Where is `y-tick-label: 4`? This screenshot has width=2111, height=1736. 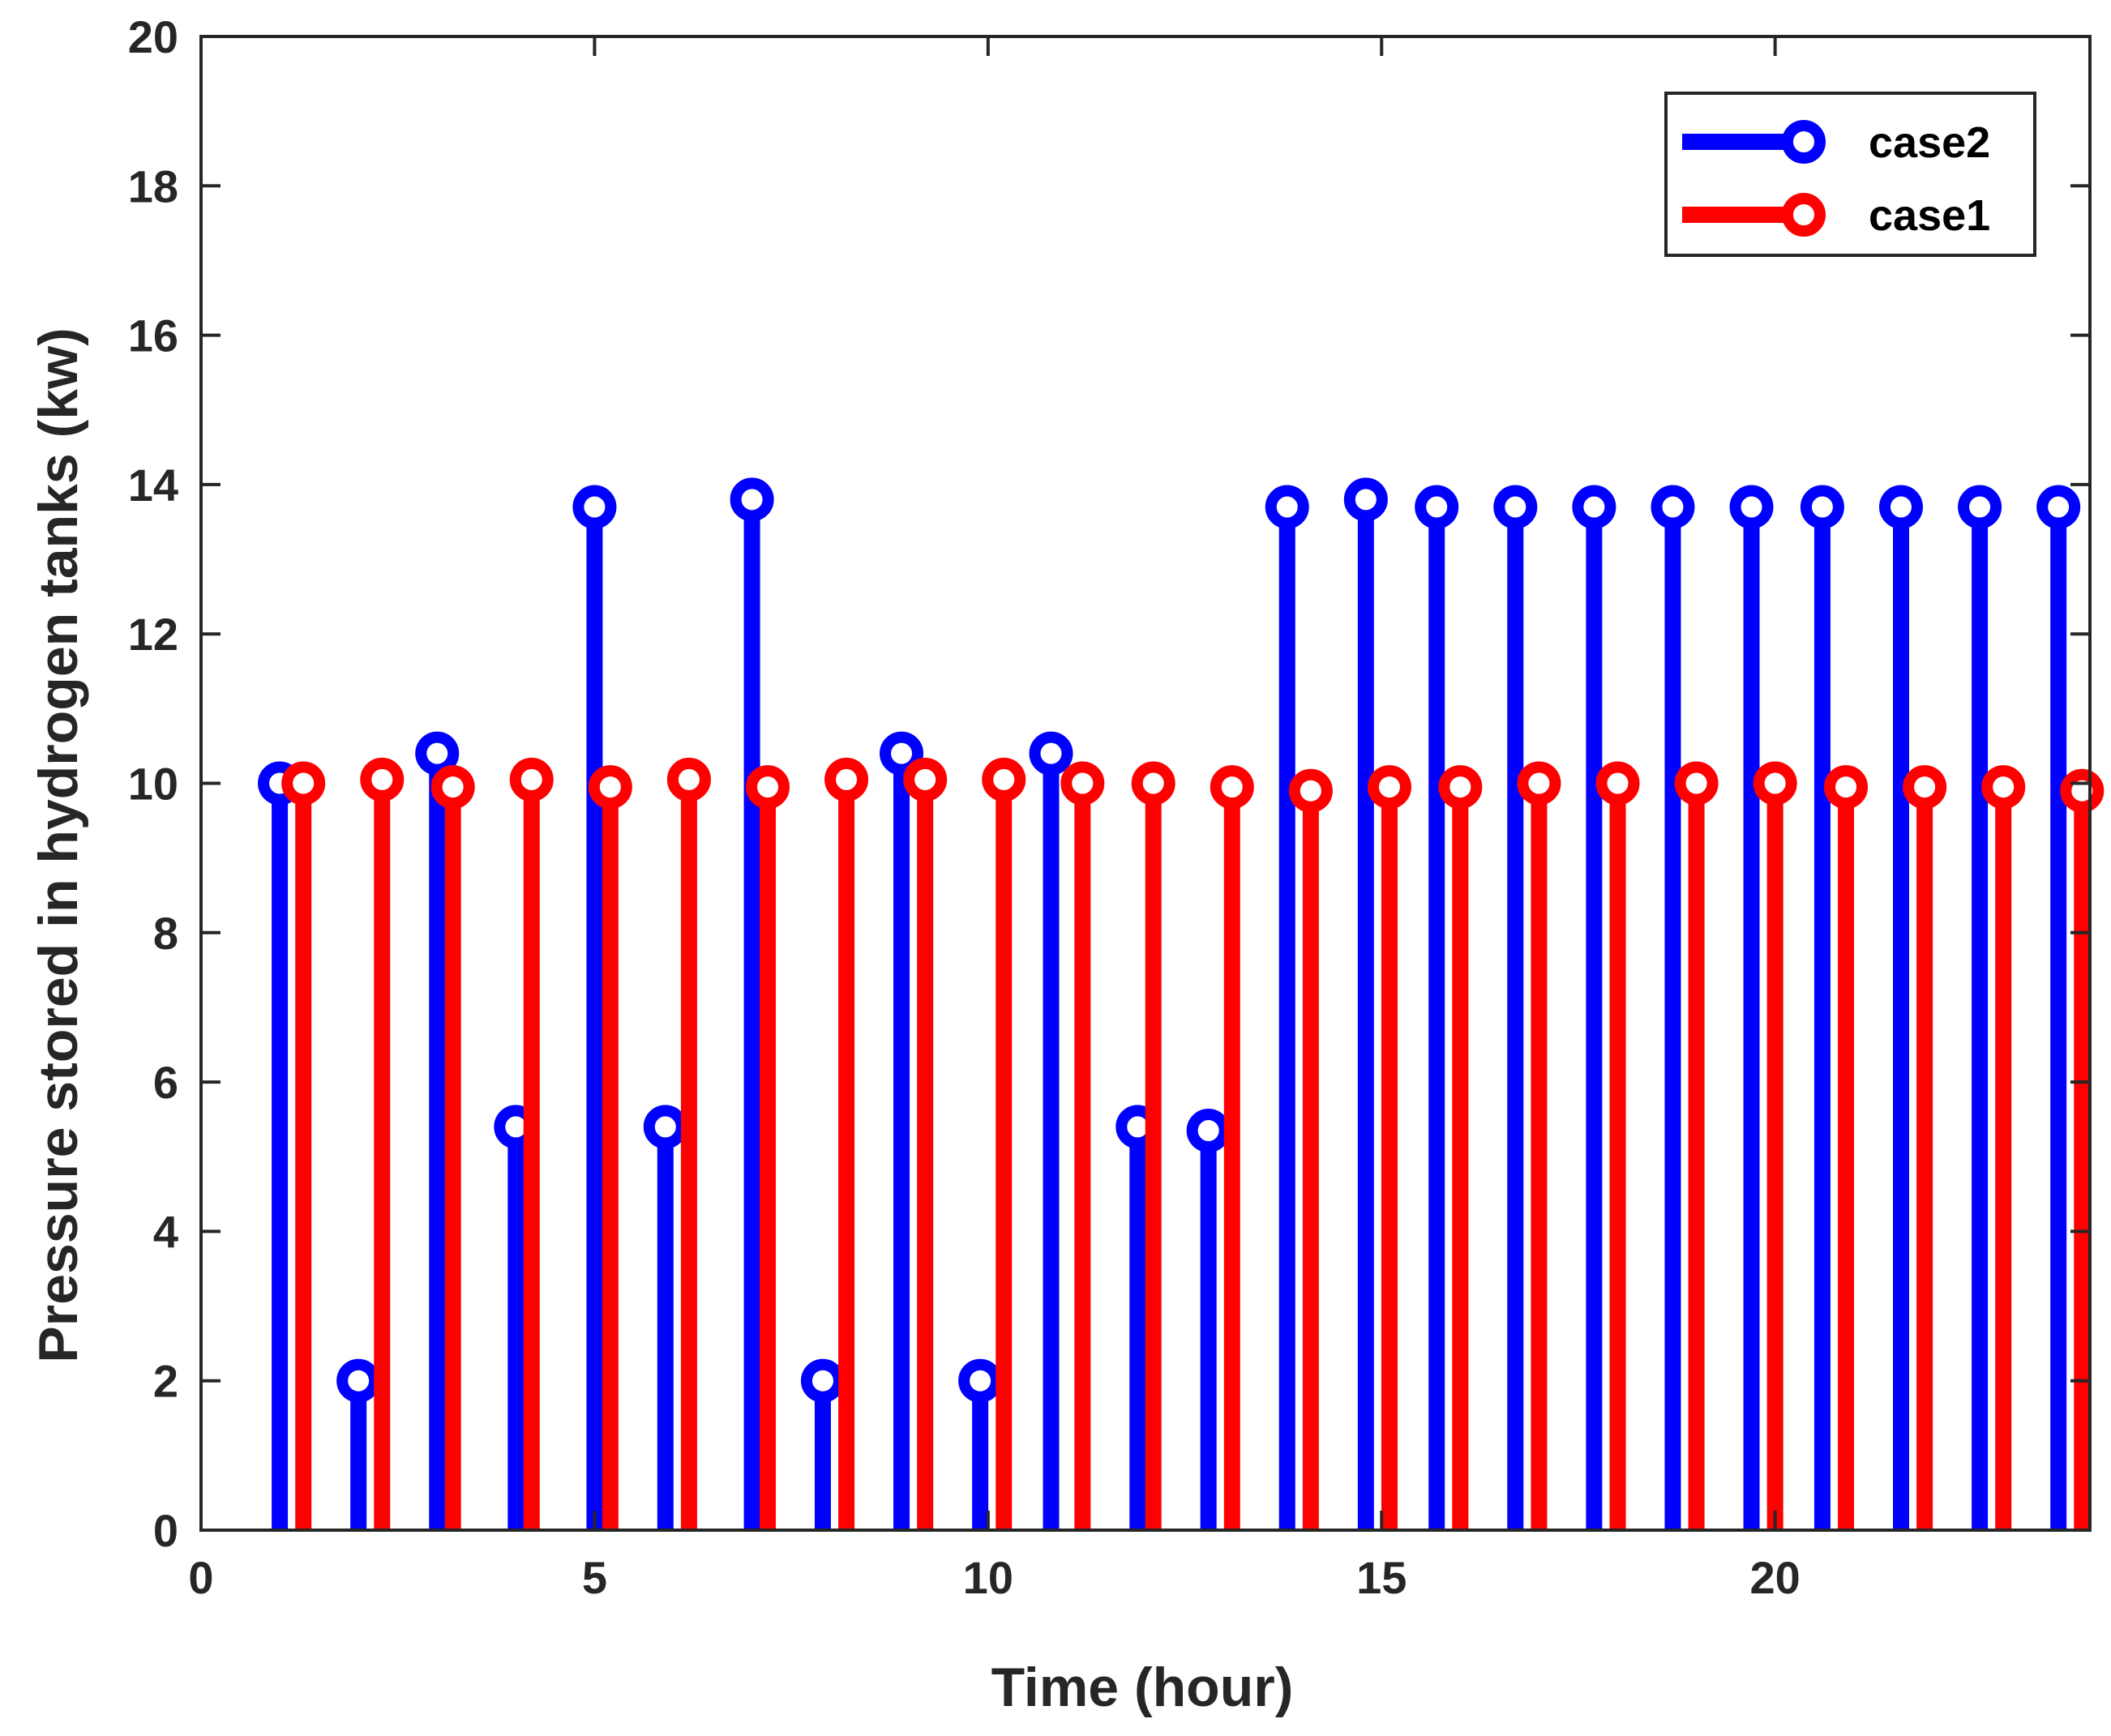 y-tick-label: 4 is located at coordinates (165, 1231).